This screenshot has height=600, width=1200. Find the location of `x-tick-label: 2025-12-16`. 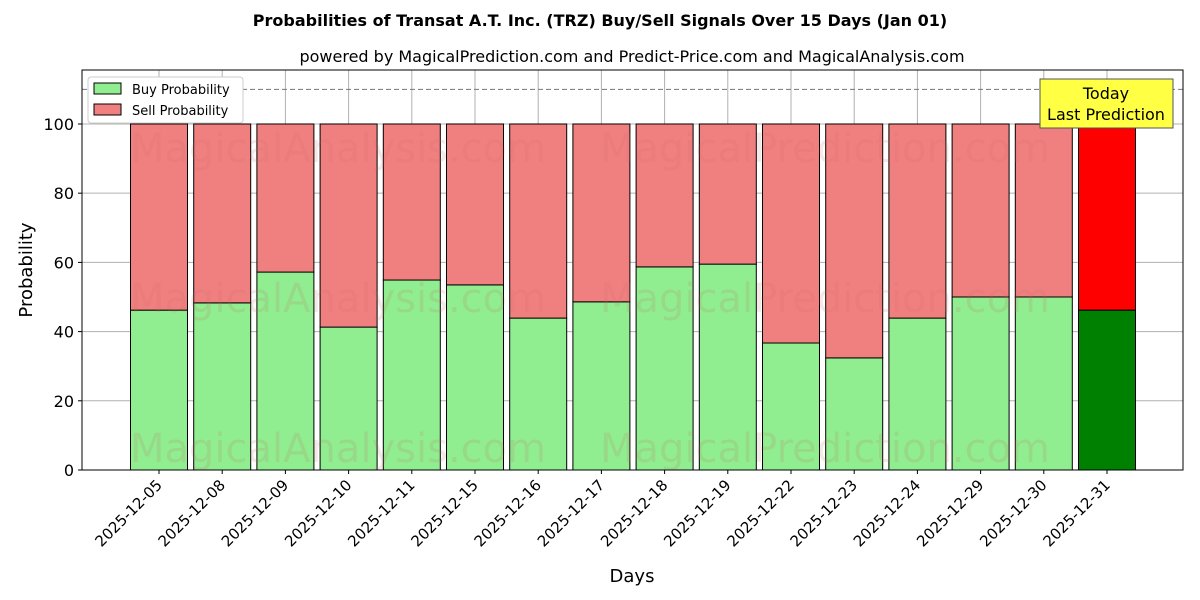

x-tick-label: 2025-12-16 is located at coordinates (508, 513).